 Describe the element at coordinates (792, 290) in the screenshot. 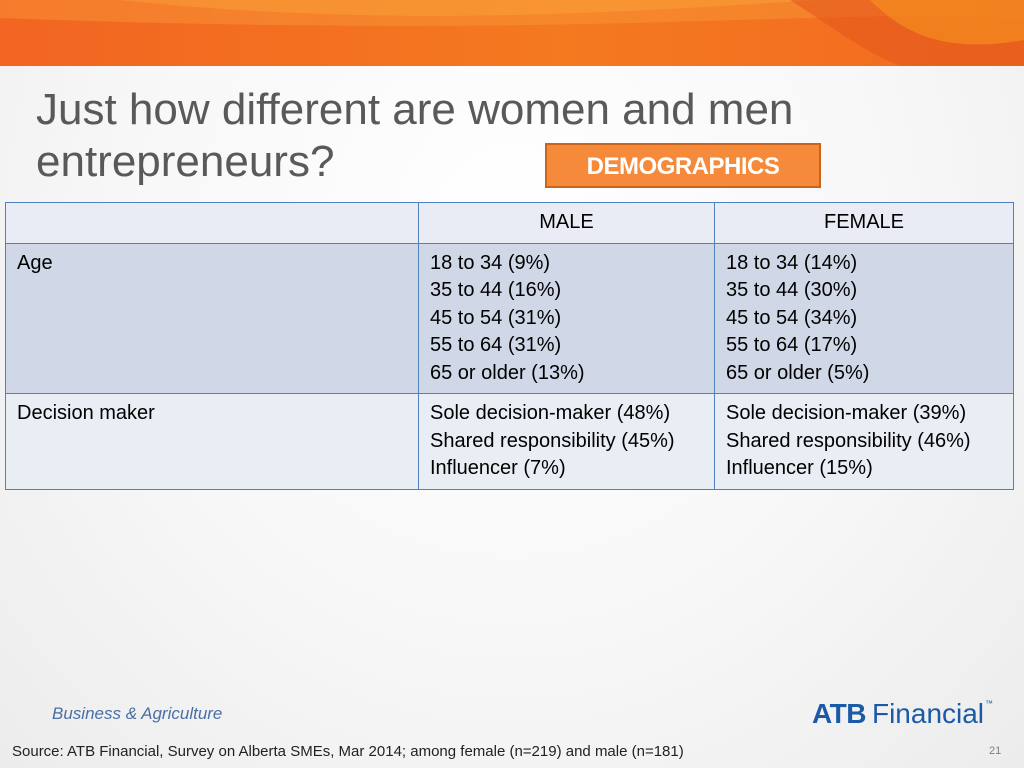

I see `list-item: 35 to 44 (30%)` at that location.